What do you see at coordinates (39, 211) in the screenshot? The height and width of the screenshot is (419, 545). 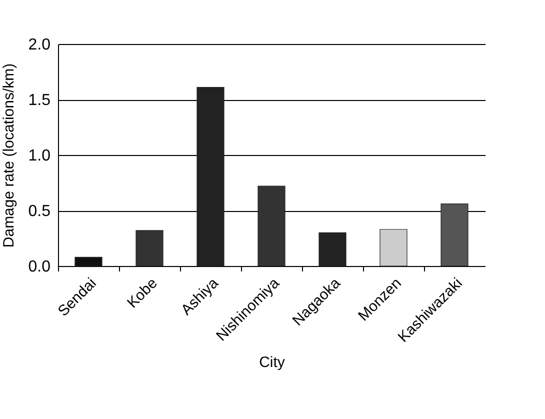 I see `y-tick-label: 0.5` at bounding box center [39, 211].